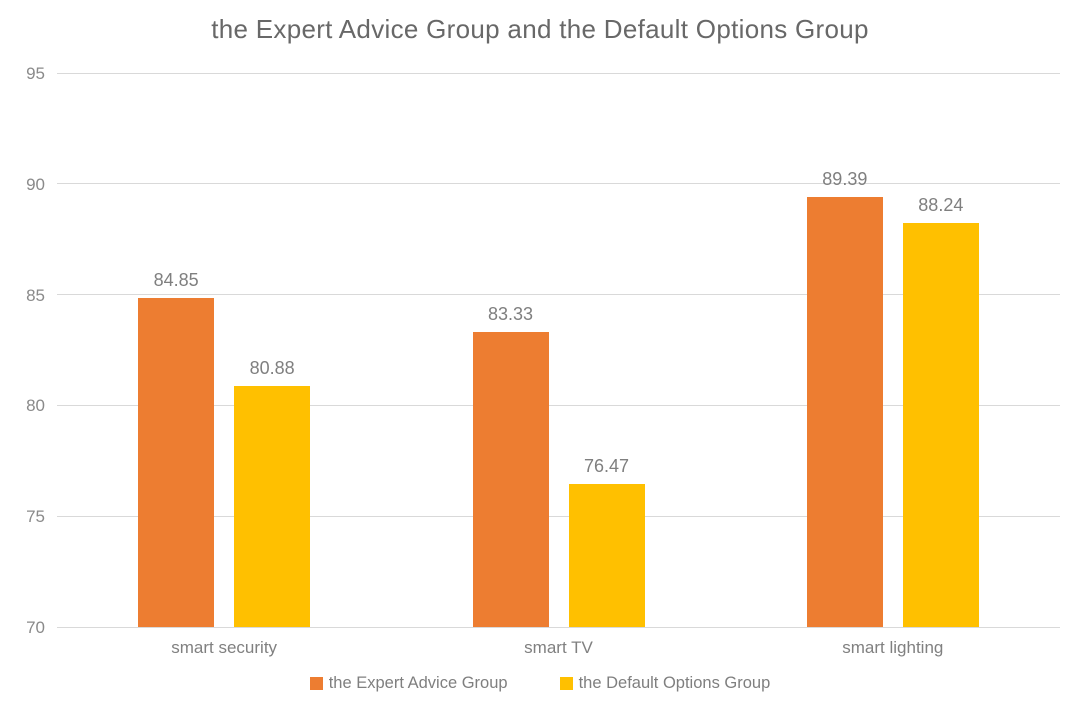 This screenshot has width=1080, height=710. I want to click on legend-item-expert-advice: the Expert Advice Group, so click(408, 683).